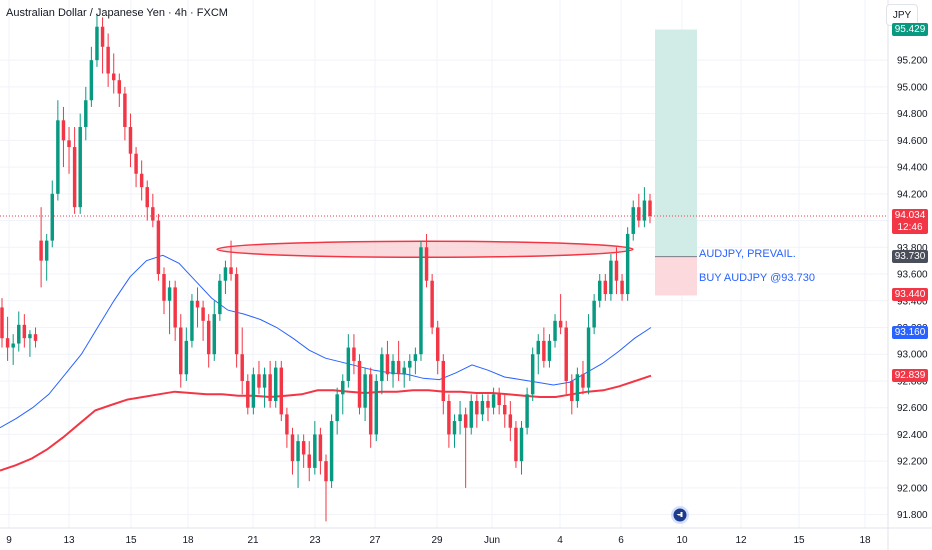  I want to click on time-tick-label: 15, so click(131, 540).